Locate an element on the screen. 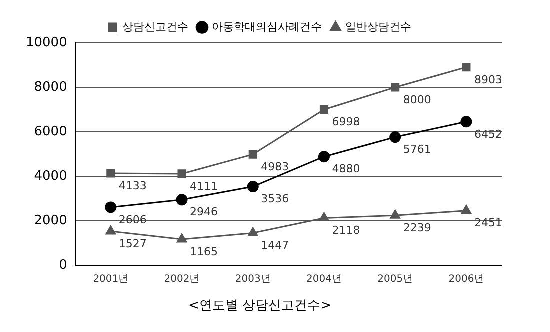 This screenshot has width=550, height=332. data-label: 4111 is located at coordinates (204, 186).